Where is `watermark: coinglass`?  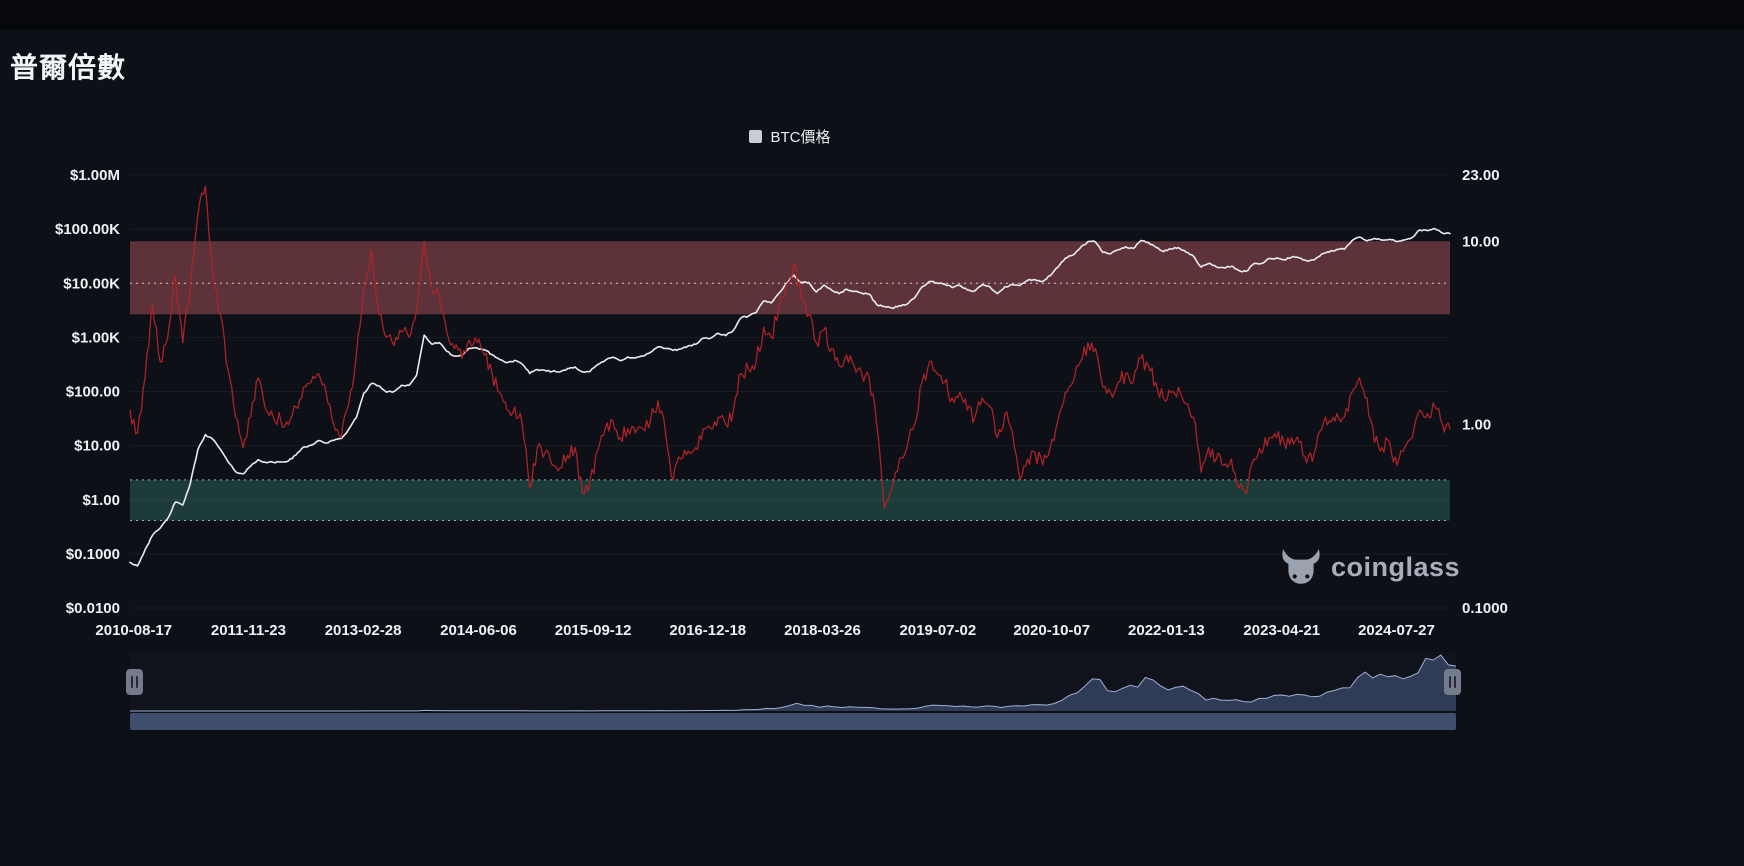
watermark: coinglass is located at coordinates (1370, 567).